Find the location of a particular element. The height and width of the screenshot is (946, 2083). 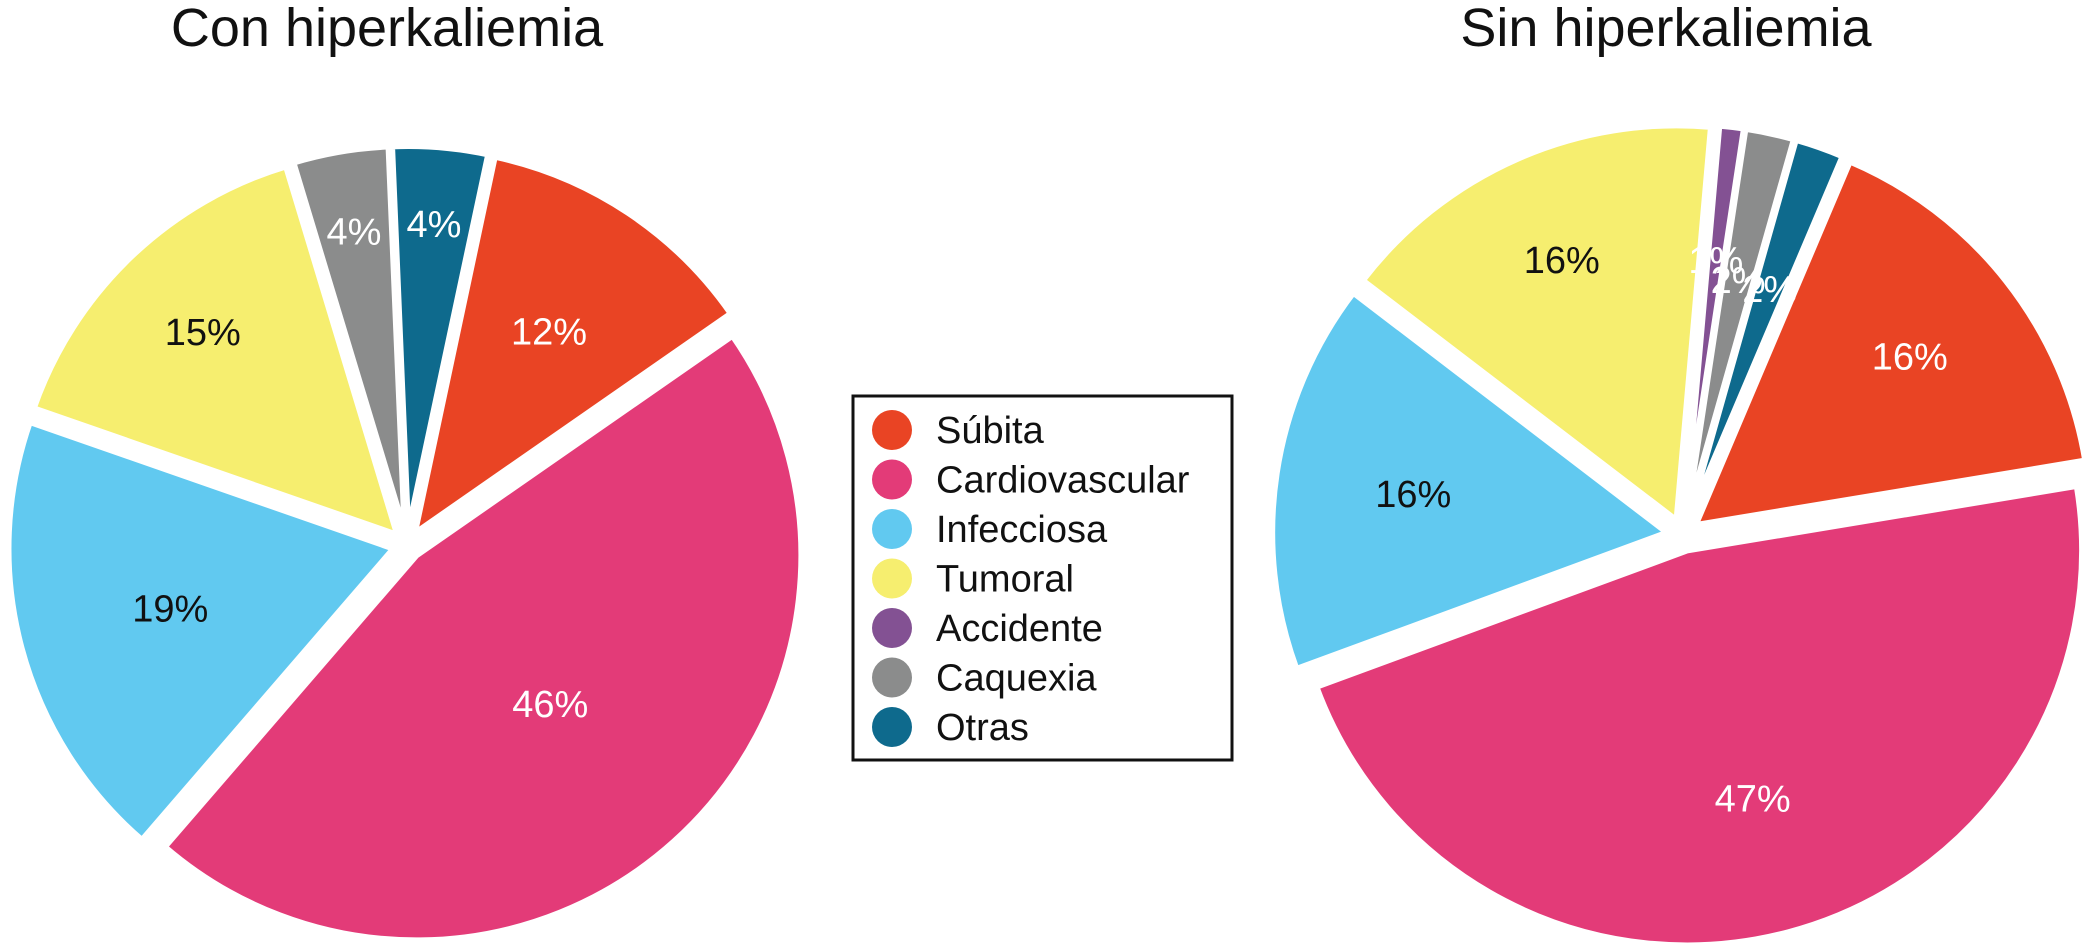

legend-label: Caquexia is located at coordinates (1016, 679).